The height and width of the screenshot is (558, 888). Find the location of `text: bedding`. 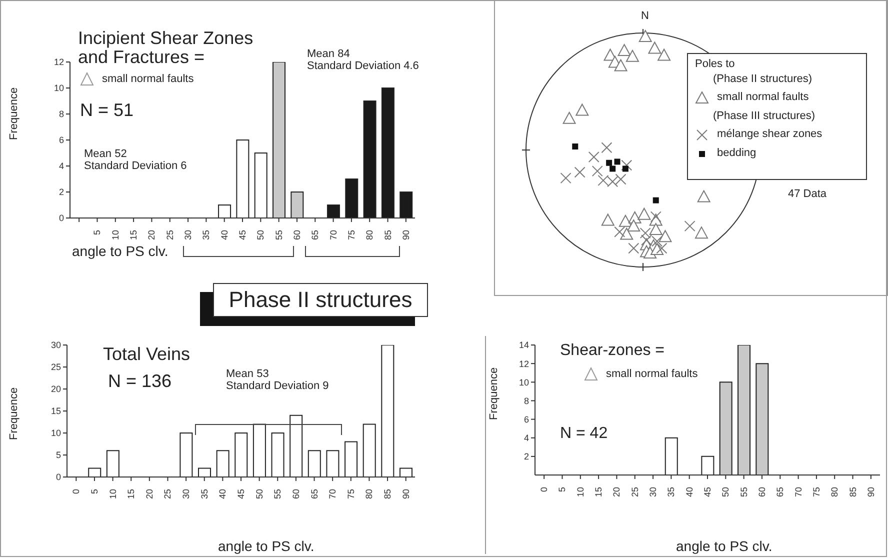

text: bedding is located at coordinates (736, 152).